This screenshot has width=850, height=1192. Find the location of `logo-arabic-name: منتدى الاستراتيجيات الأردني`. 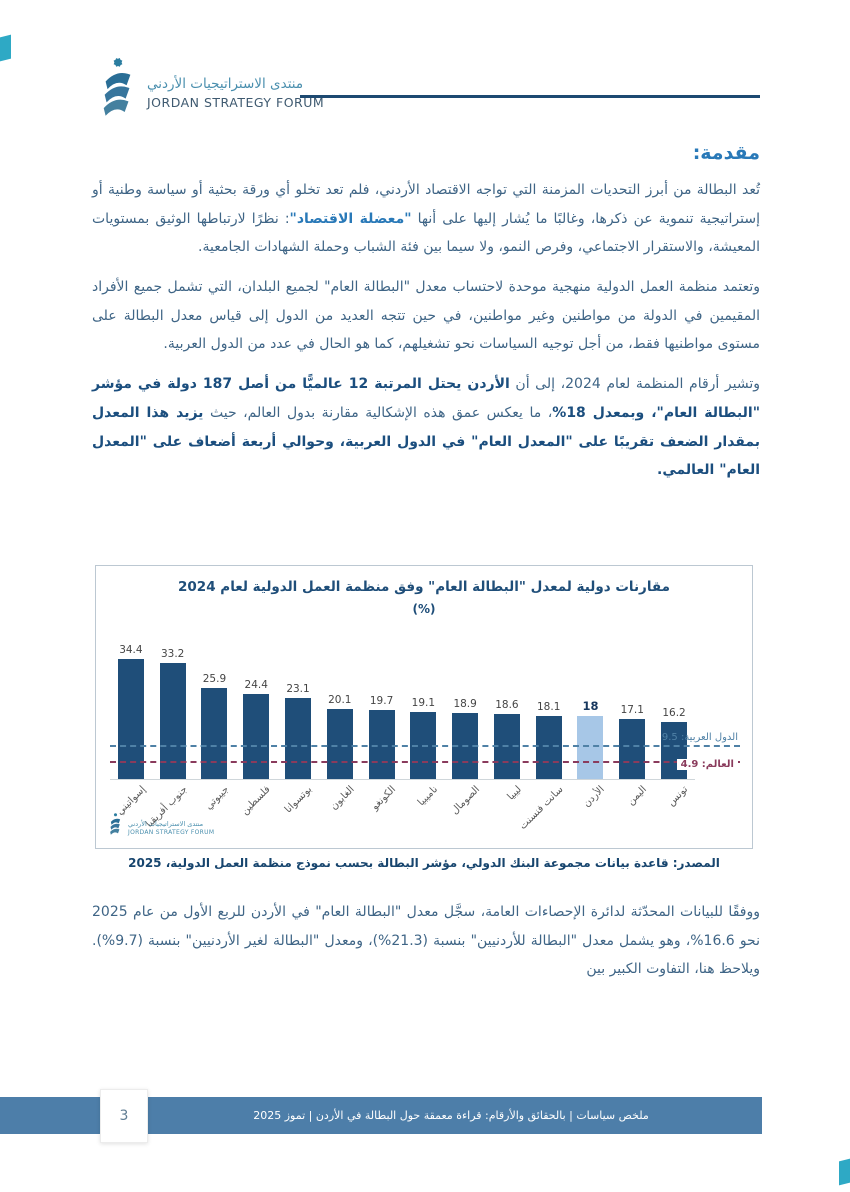

logo-arabic-name: منتدى الاستراتيجيات الأردني is located at coordinates (225, 84).